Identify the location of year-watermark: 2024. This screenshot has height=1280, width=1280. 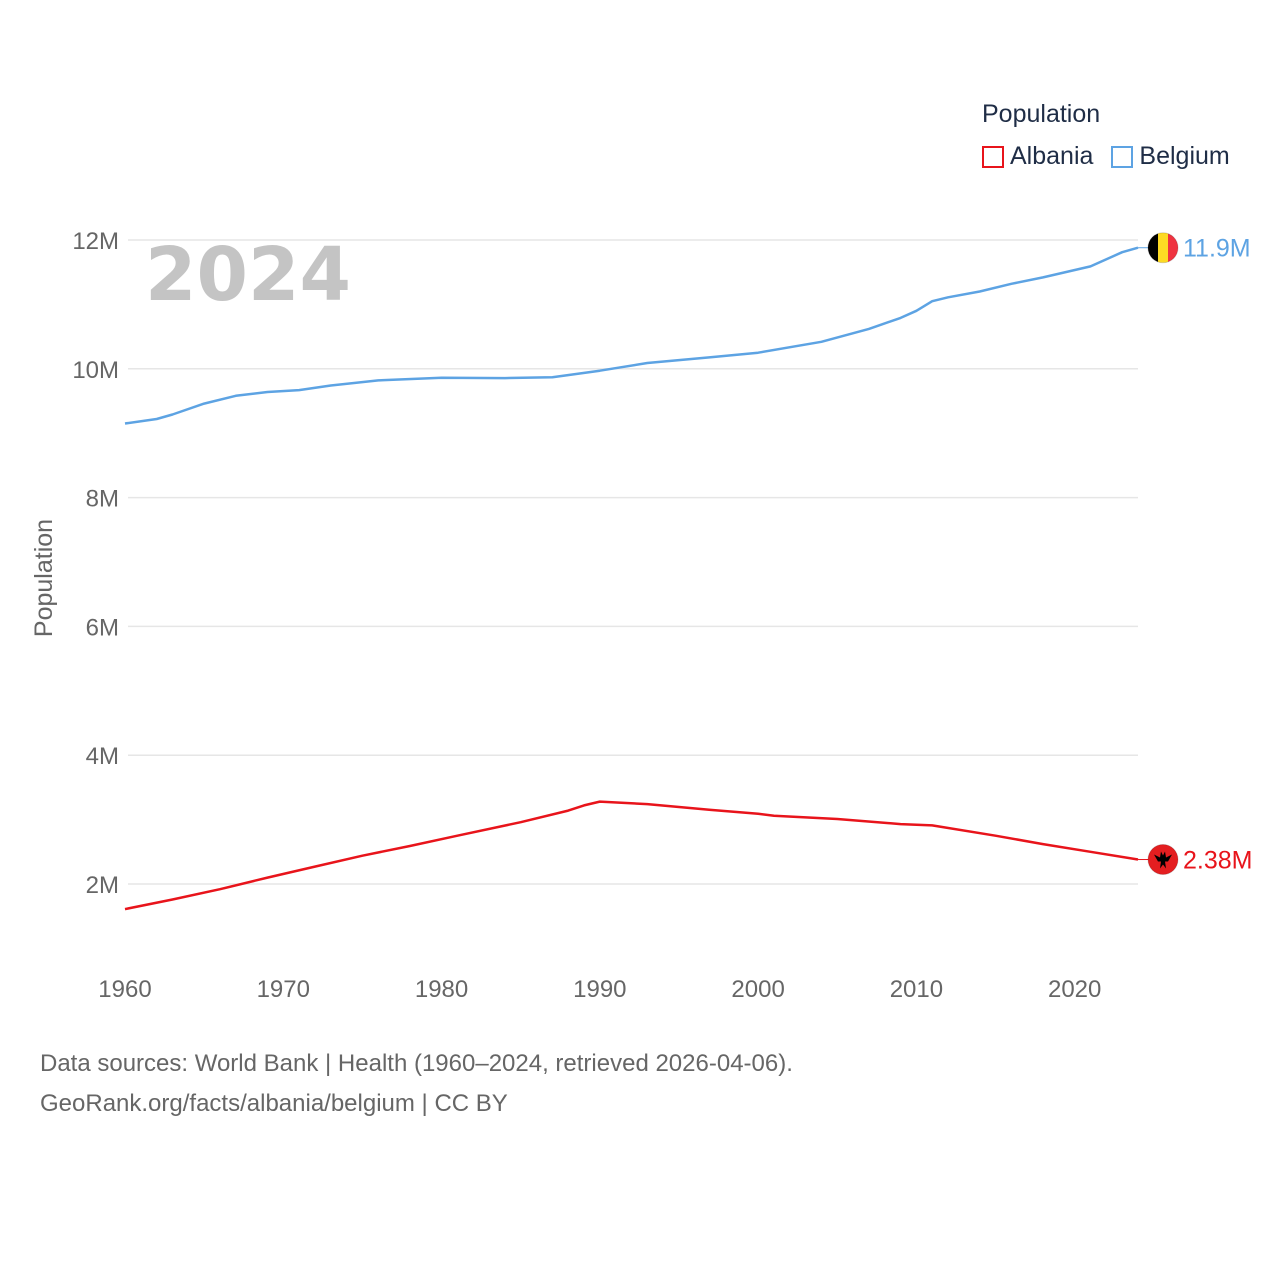
(248, 275).